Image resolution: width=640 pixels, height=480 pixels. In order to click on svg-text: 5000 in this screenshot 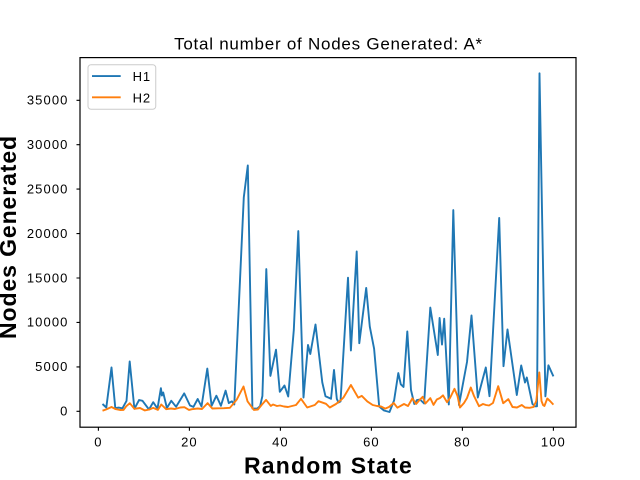, I will do `click(51, 366)`.